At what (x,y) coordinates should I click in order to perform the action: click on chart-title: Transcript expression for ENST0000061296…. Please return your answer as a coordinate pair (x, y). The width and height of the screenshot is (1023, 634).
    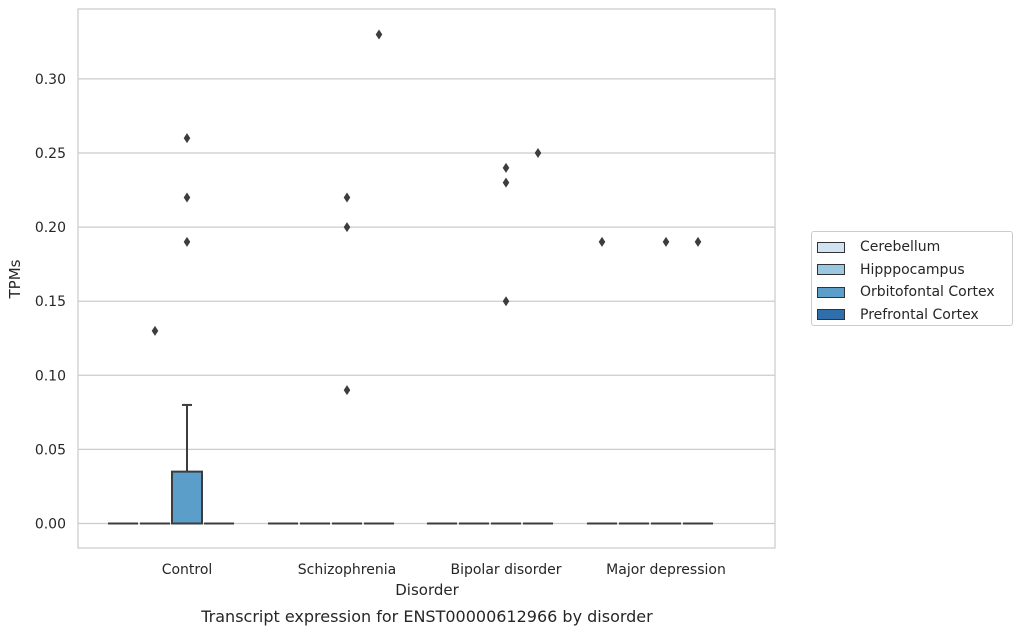
    Looking at the image, I should click on (426, 616).